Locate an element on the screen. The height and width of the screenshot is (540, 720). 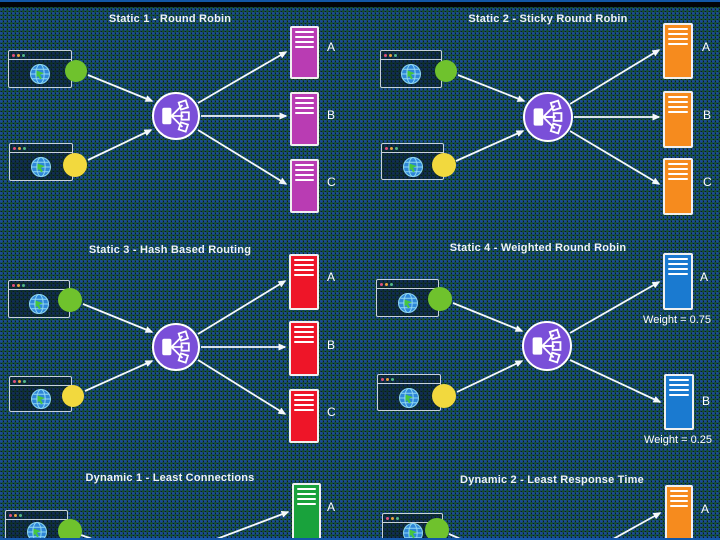
server-static-2-a is located at coordinates (678, 51).